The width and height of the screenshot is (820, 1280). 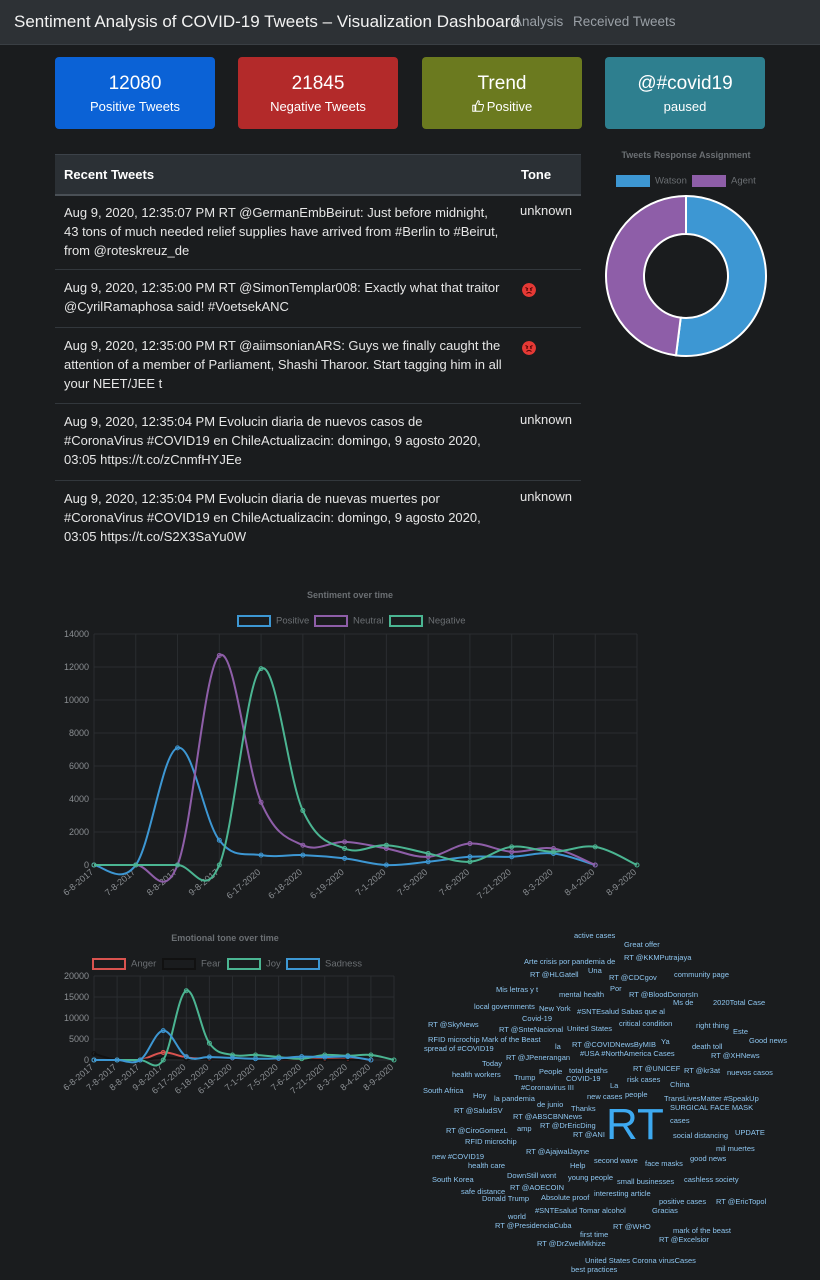 What do you see at coordinates (86, 1060) in the screenshot?
I see `y-tick-label: 0` at bounding box center [86, 1060].